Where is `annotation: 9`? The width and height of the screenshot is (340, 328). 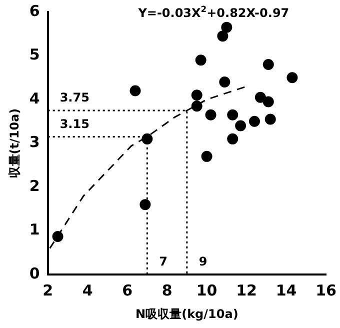 annotation: 9 is located at coordinates (203, 261).